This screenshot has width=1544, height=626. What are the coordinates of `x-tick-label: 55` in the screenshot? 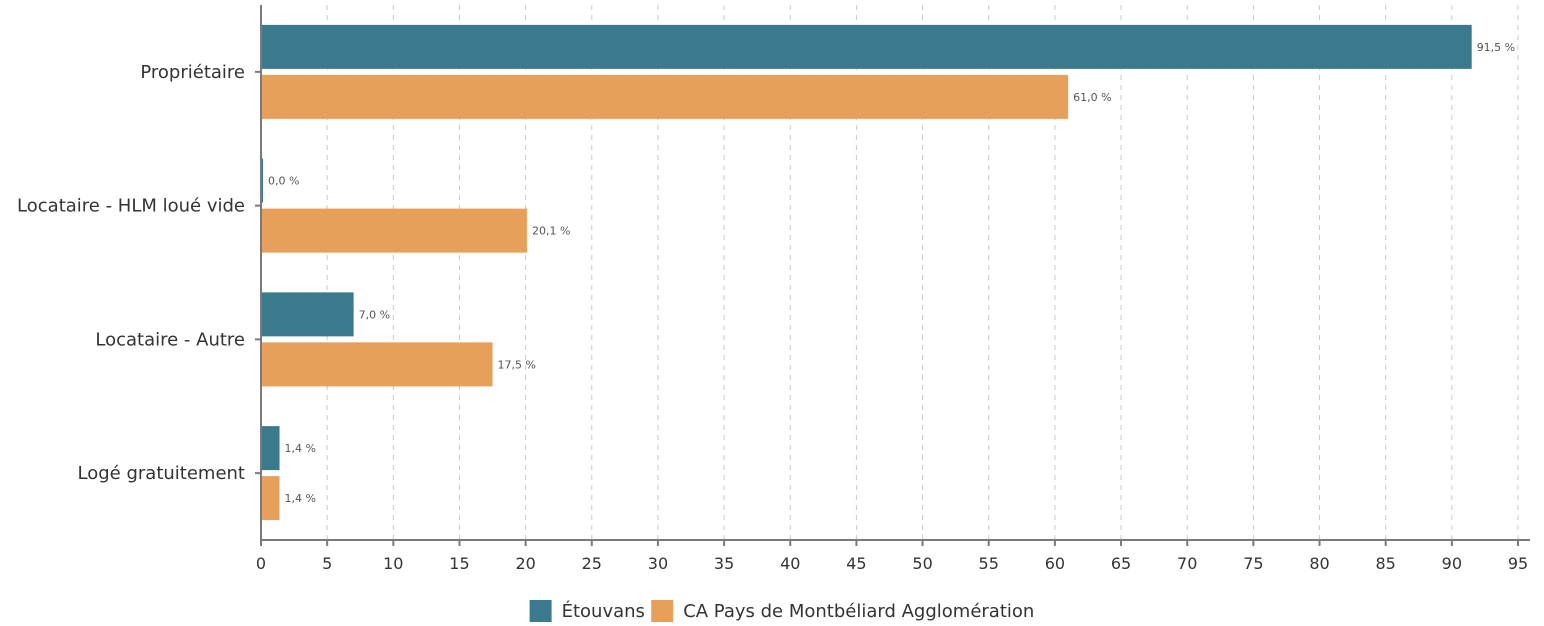 It's located at (989, 563).